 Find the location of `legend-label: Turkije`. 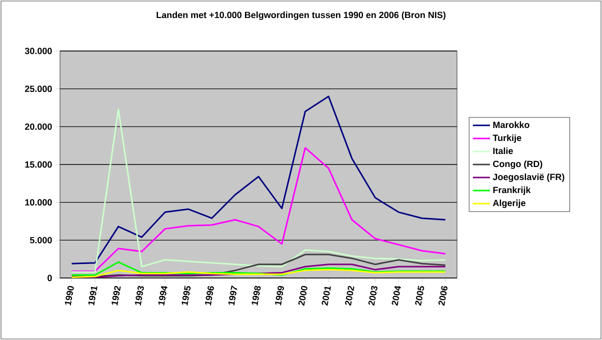

legend-label: Turkije is located at coordinates (507, 138).